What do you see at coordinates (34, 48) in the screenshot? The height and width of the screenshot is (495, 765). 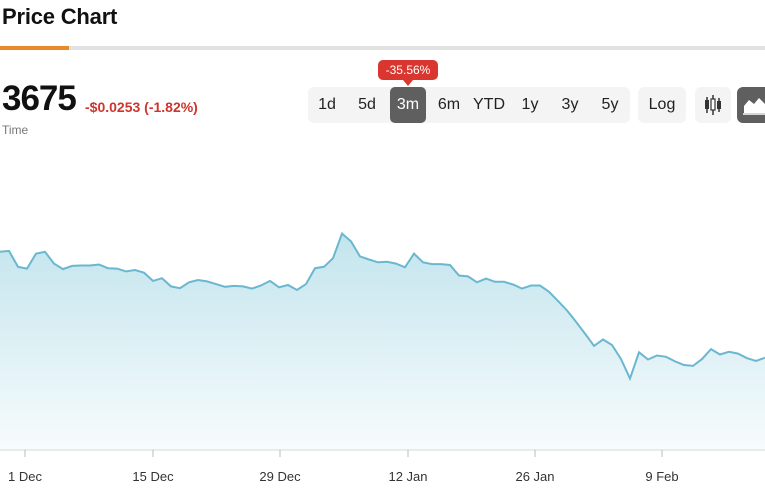 I see `title-underline-accent` at bounding box center [34, 48].